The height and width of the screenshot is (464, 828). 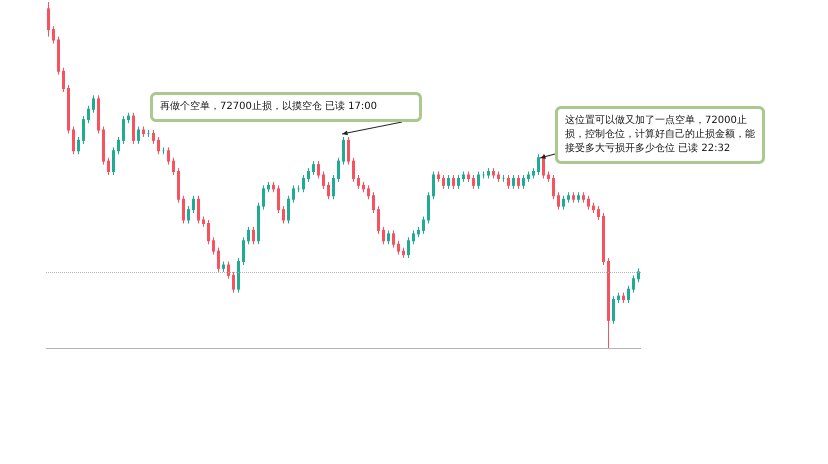 What do you see at coordinates (660, 135) in the screenshot?
I see `chat-bubble: 这位置可以做又加了一点空单，72000止损，控制仓位，计算好自己的止损金额，能接受多大亏损开多少仓位 已读 22:32` at bounding box center [660, 135].